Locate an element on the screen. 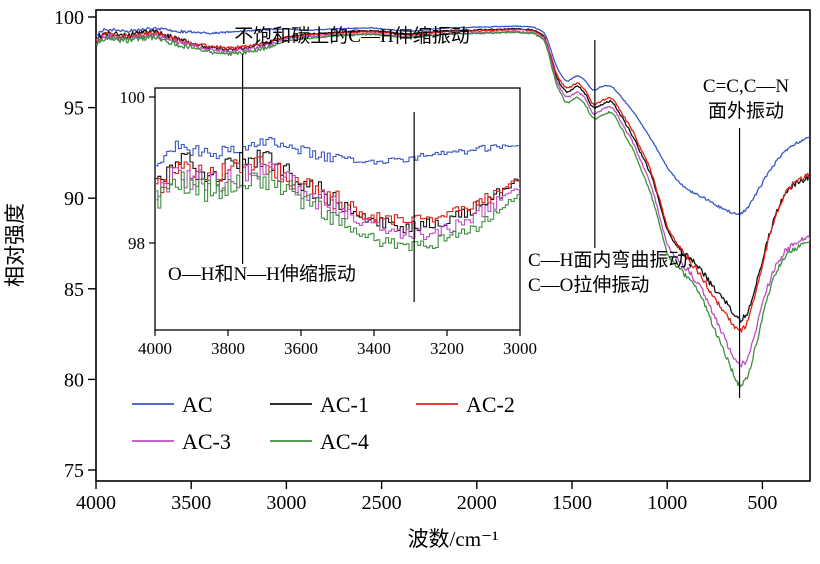 This screenshot has height=564, width=820. inset-x-tick-label: 3400 is located at coordinates (374, 348).